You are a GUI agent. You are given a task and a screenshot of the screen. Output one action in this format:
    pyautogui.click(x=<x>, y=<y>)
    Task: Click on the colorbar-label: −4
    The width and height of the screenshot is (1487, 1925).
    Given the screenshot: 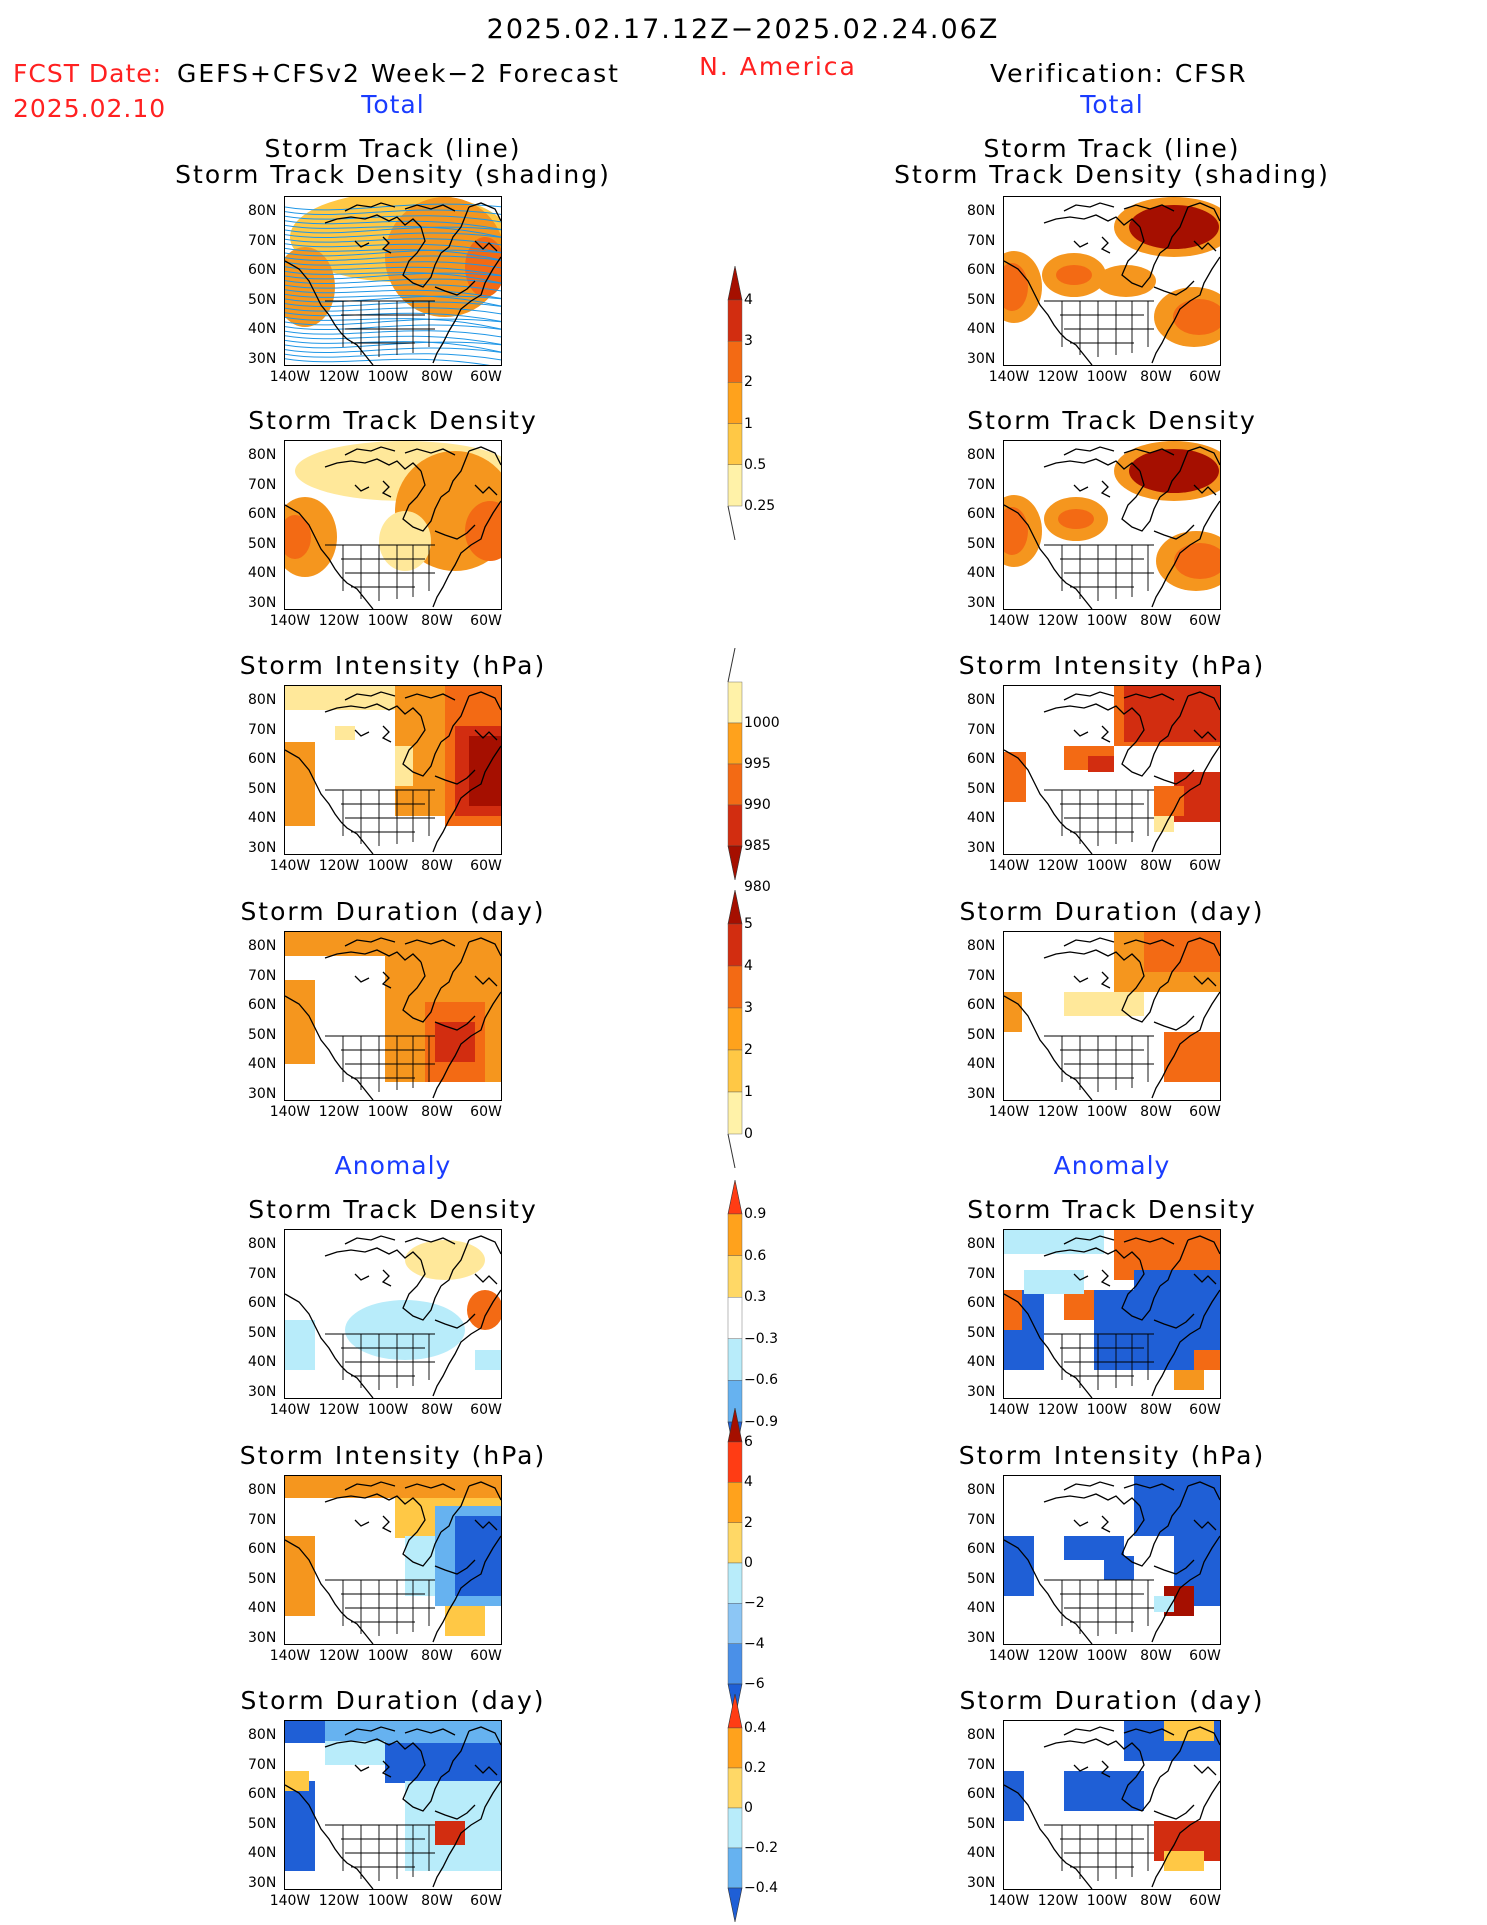 What is the action you would take?
    pyautogui.click(x=754, y=1643)
    